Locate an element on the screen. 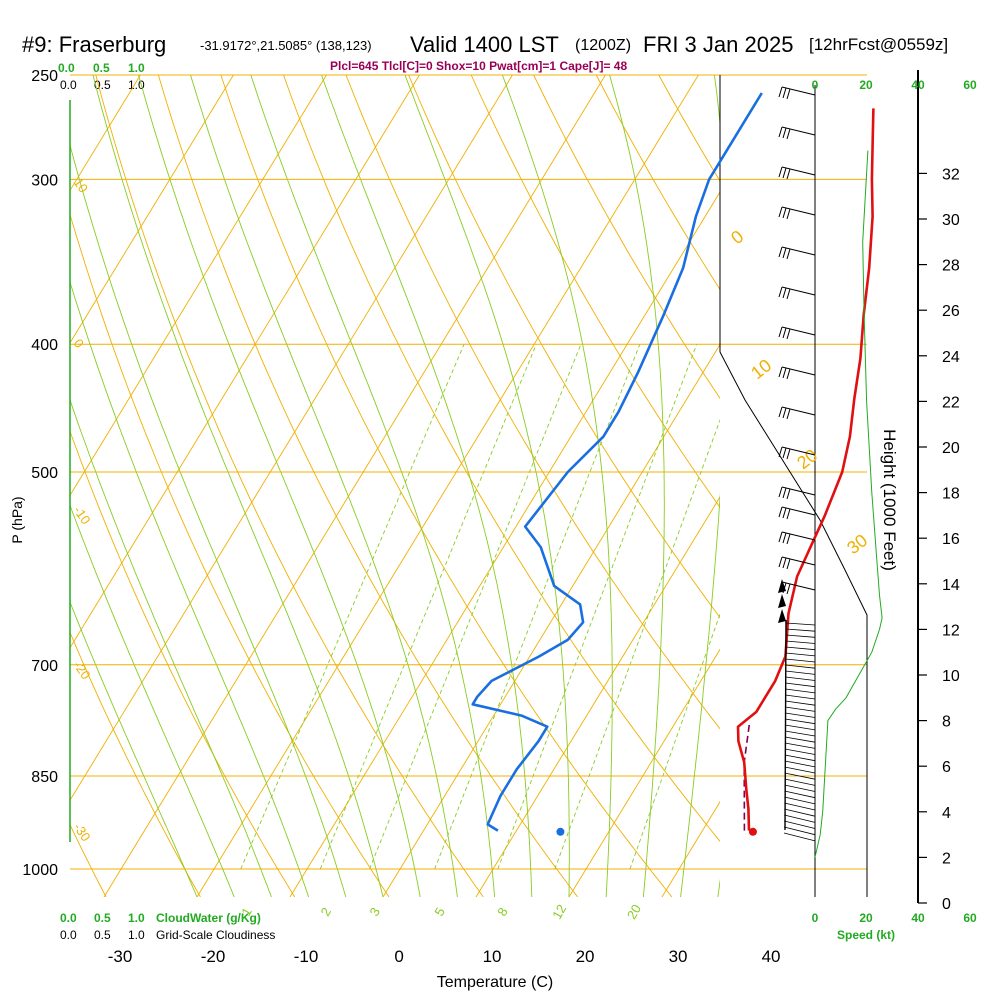 The image size is (1000, 1000). temperature-tick-label: 10 is located at coordinates (492, 956).